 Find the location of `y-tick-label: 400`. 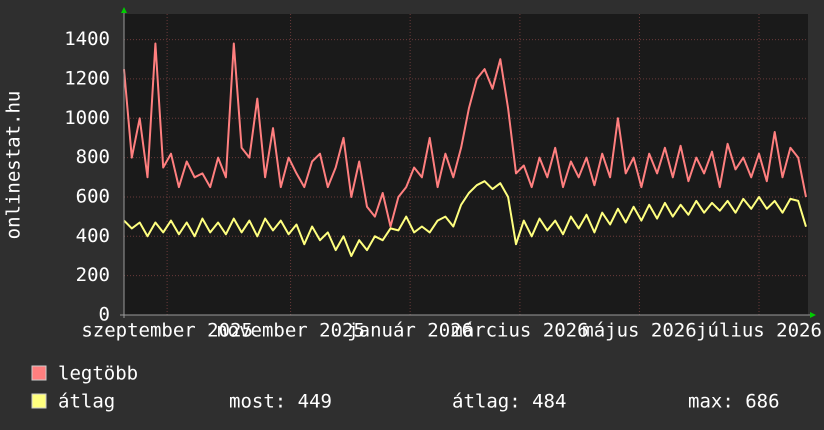

y-tick-label: 400 is located at coordinates (93, 236).